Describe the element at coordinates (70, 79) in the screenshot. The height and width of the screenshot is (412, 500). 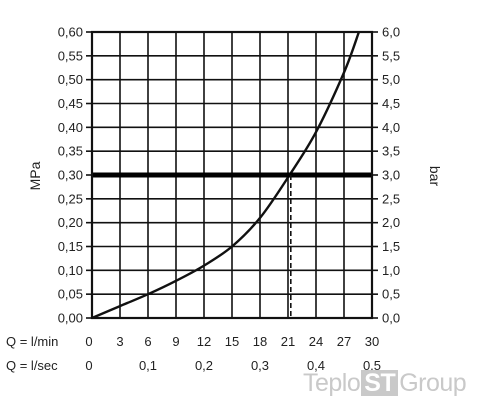
I see `y-tick-label-left: 0,50` at that location.